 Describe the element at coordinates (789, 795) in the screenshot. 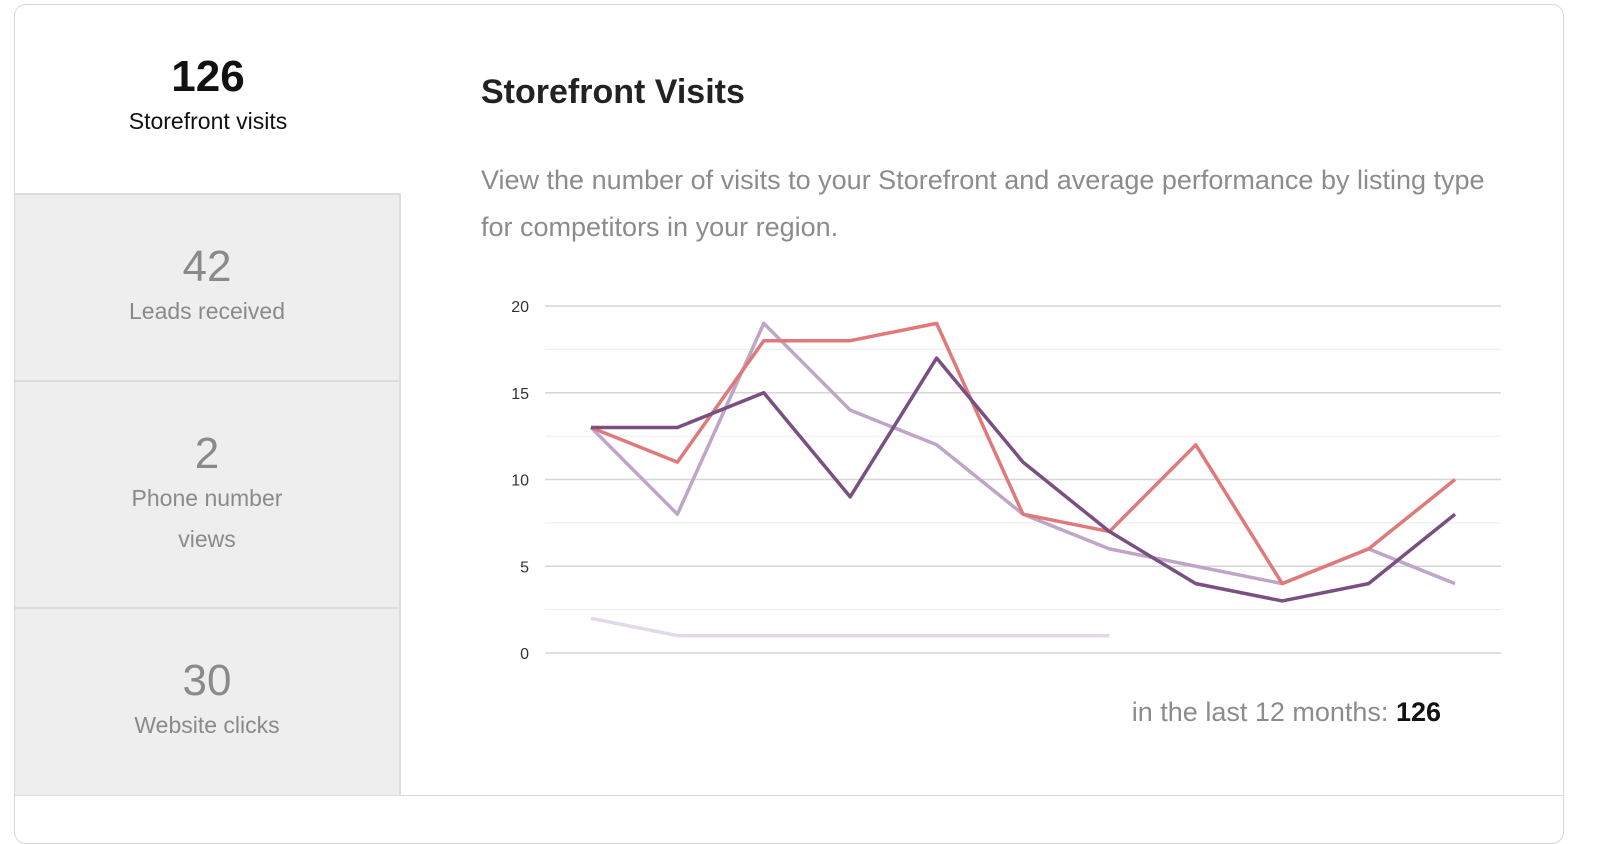

I see `bottom-divider` at that location.